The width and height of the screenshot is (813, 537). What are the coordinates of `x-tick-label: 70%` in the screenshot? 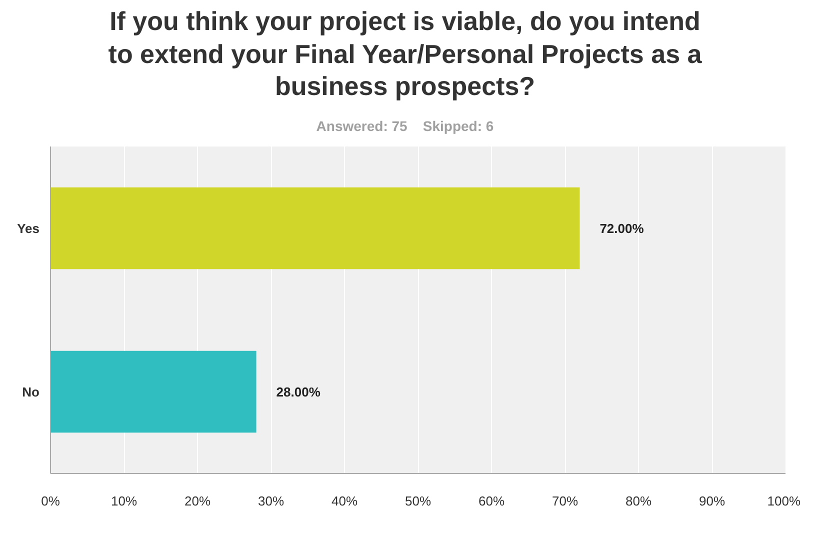 It's located at (565, 500).